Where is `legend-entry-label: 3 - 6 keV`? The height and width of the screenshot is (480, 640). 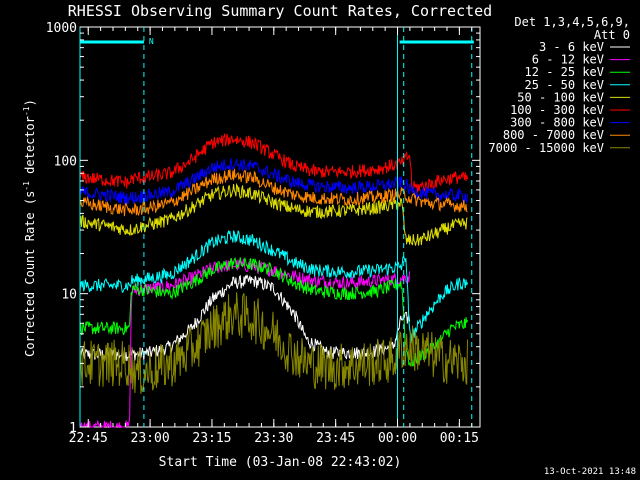
legend-entry-label: 3 - 6 keV is located at coordinates (571, 47).